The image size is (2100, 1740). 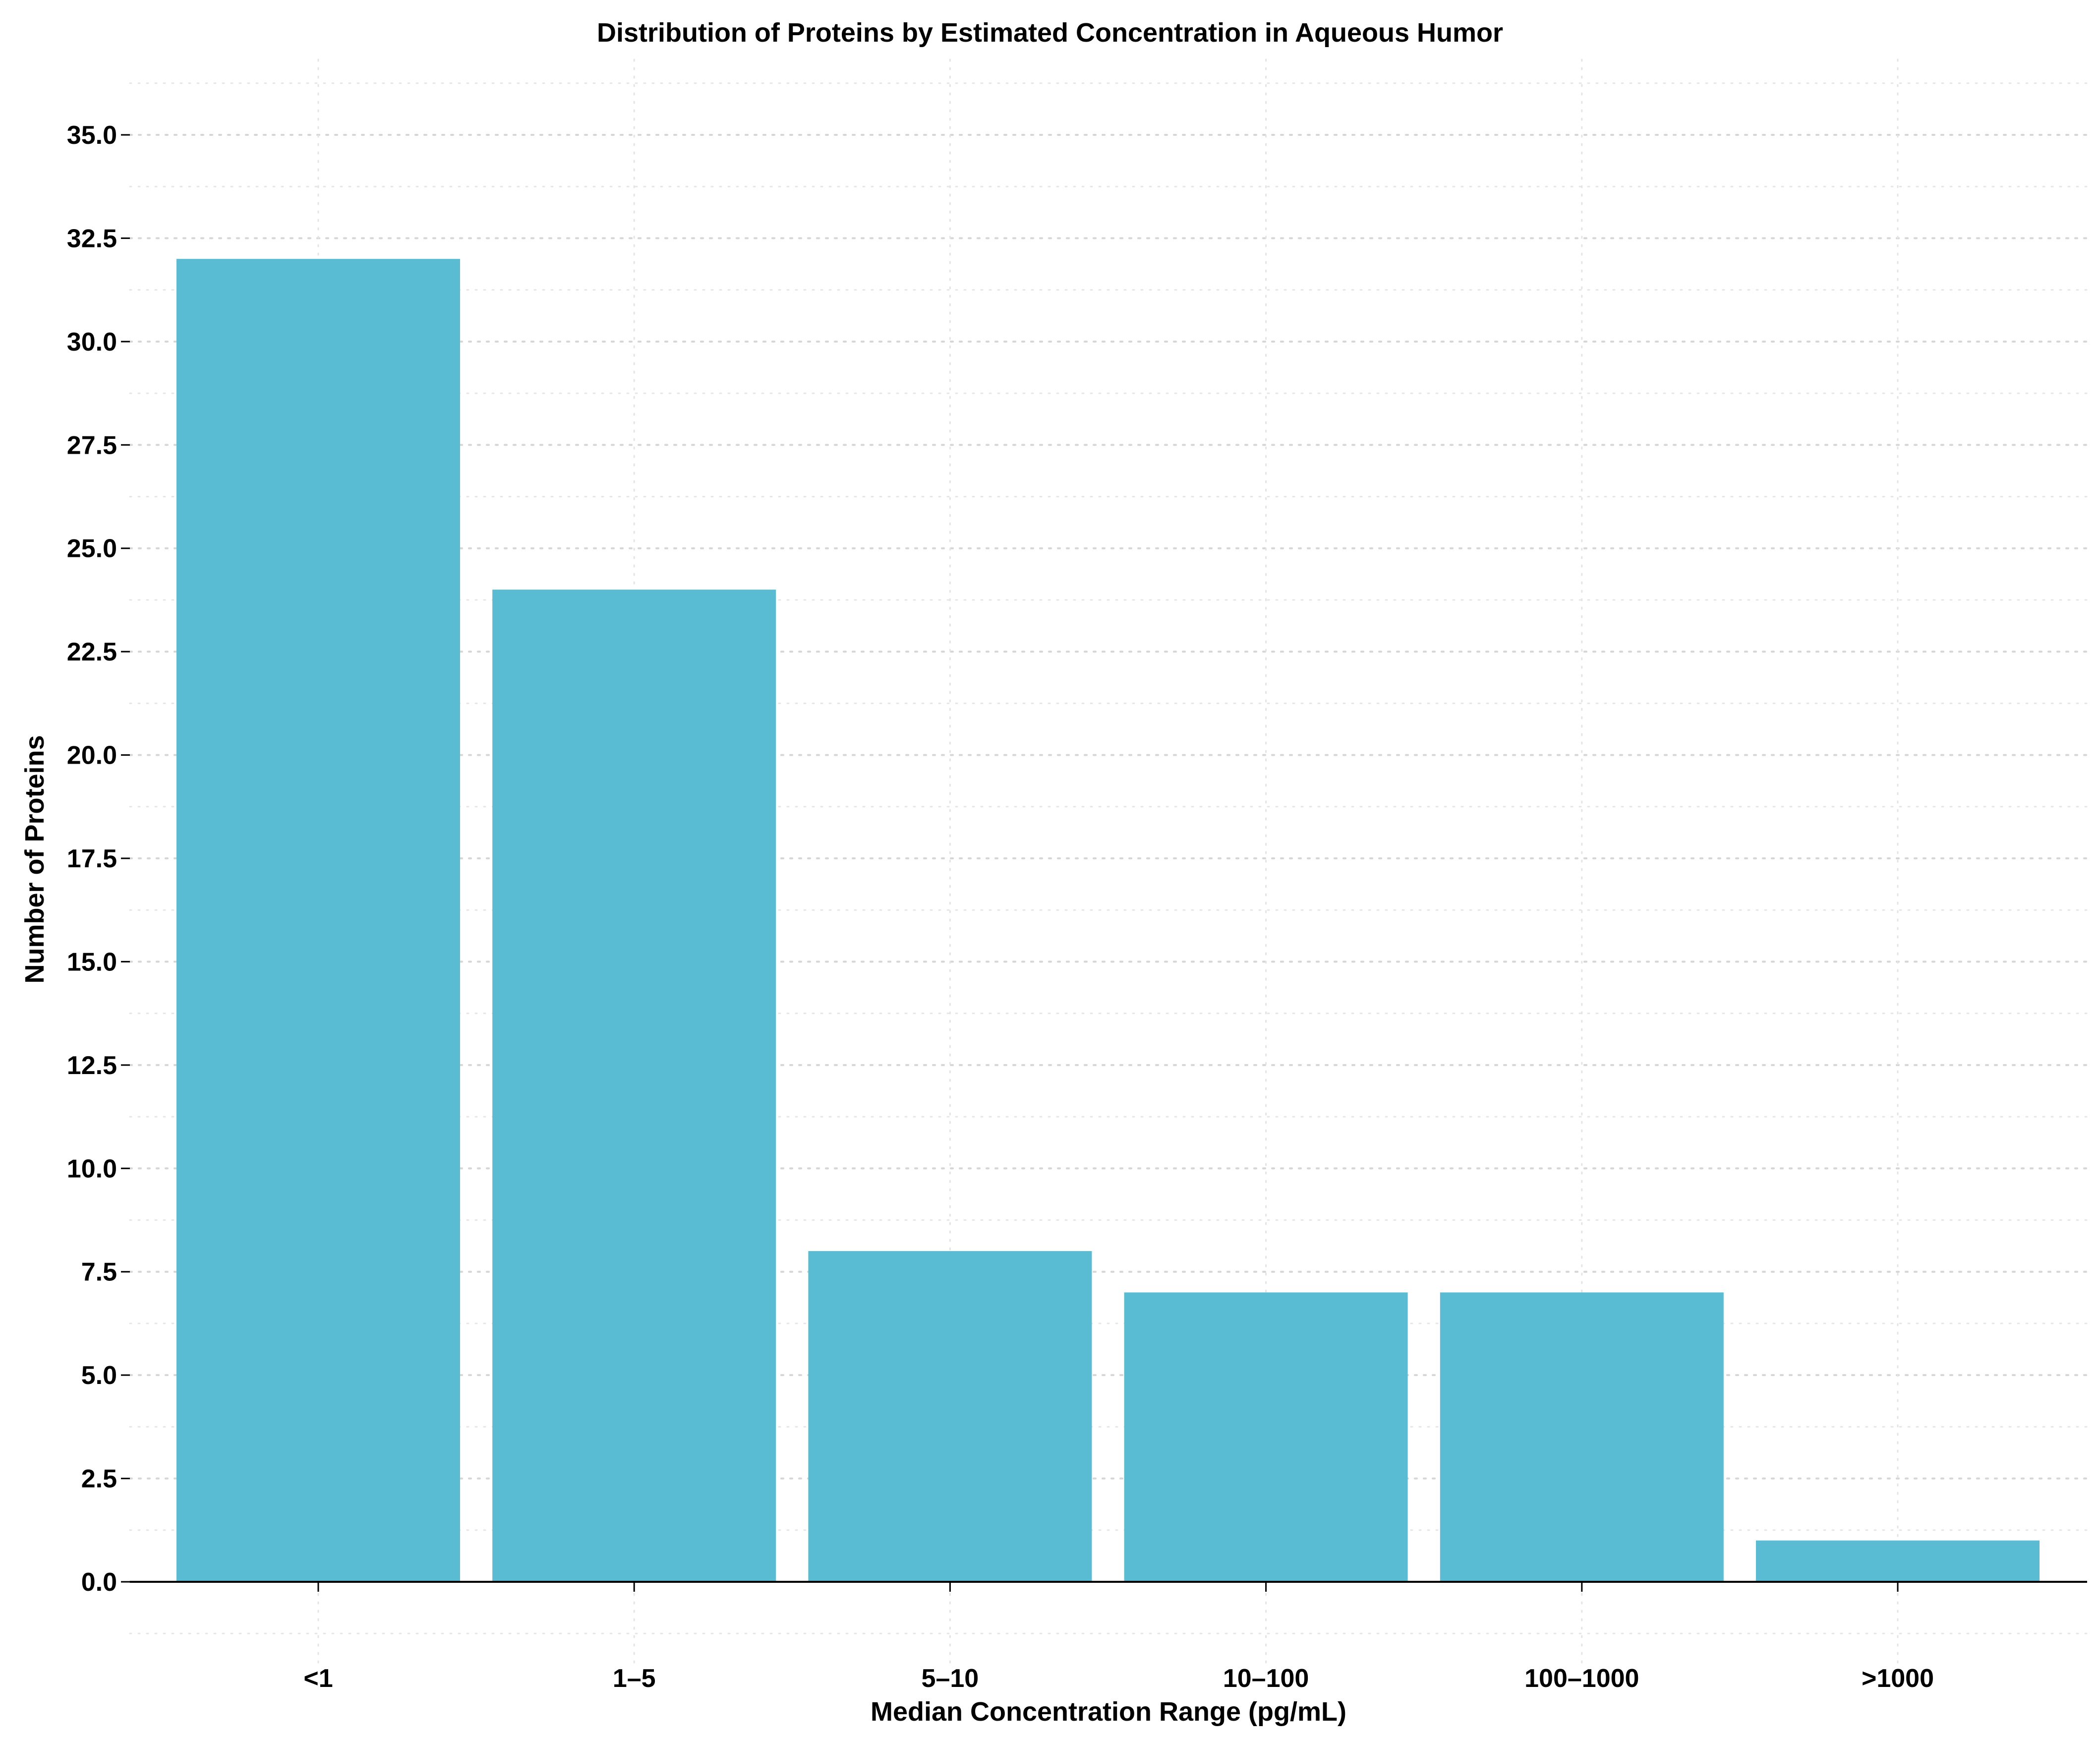 I want to click on x-tick-label: >1000, so click(x=1898, y=1678).